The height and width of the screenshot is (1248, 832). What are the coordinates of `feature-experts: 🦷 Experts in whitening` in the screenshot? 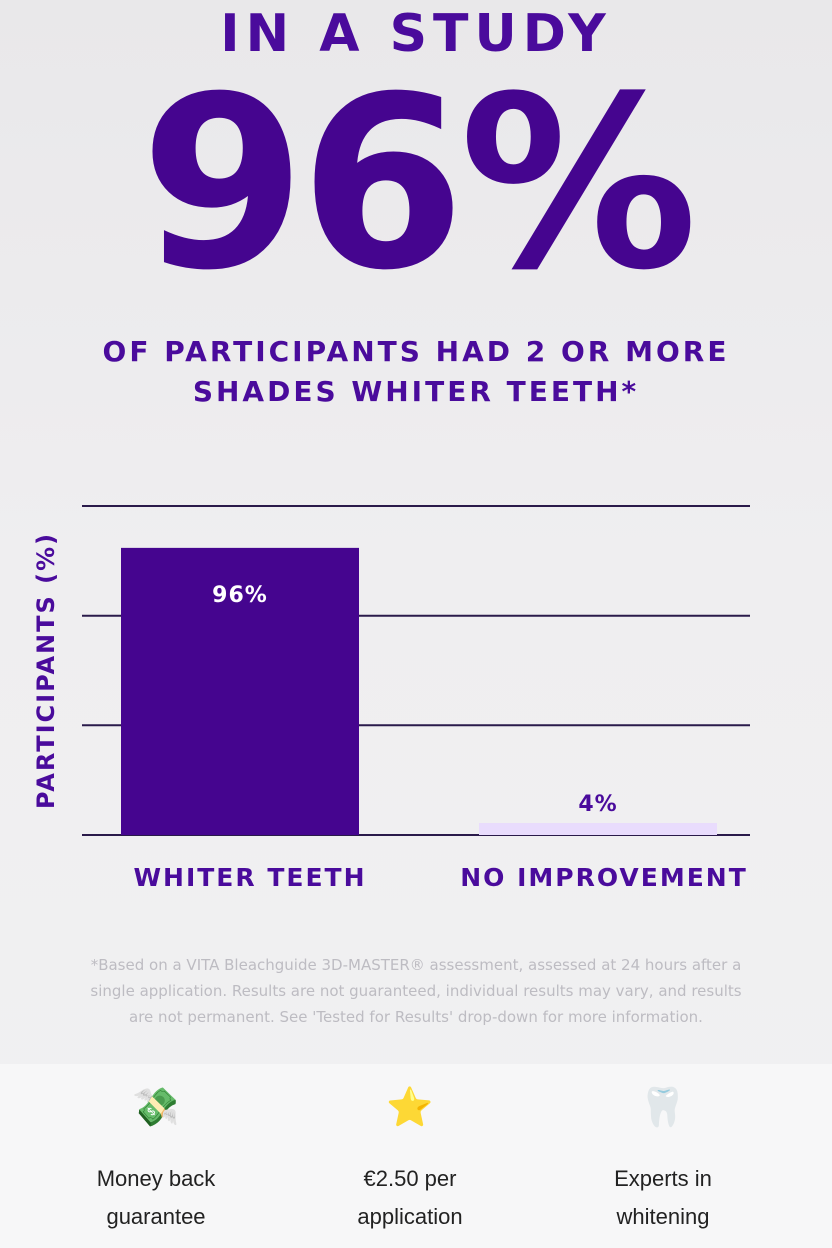 It's located at (663, 1159).